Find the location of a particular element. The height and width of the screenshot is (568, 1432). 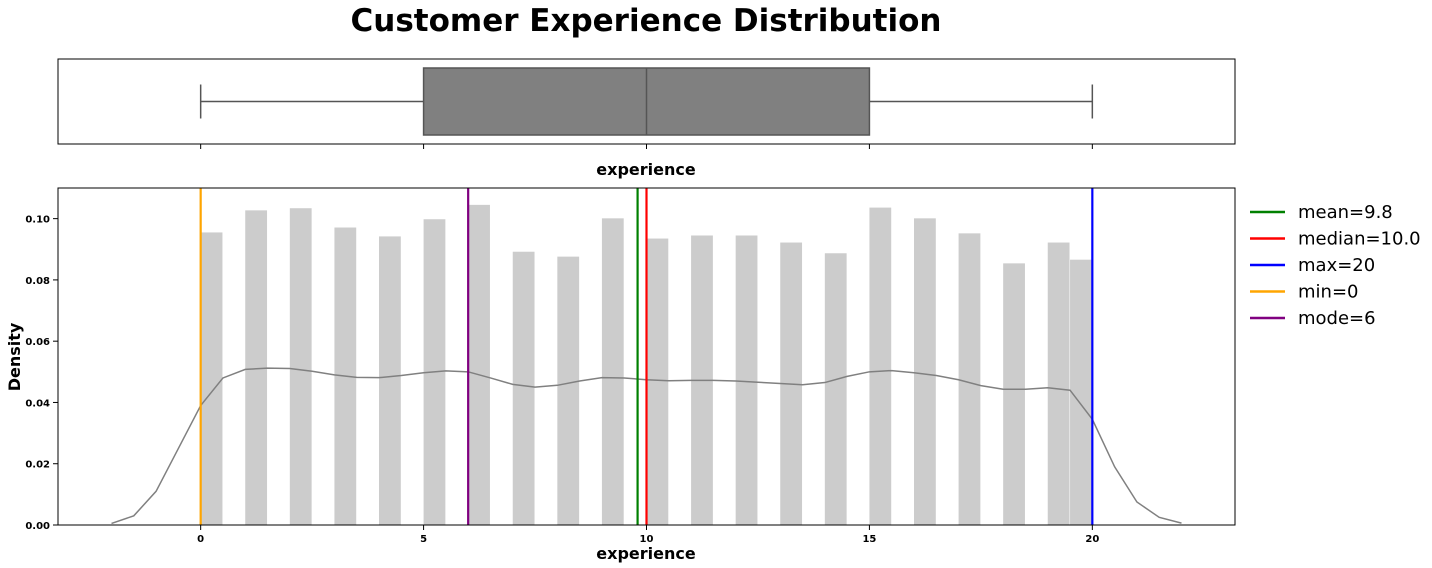

x-tick-label: 15 is located at coordinates (869, 539).